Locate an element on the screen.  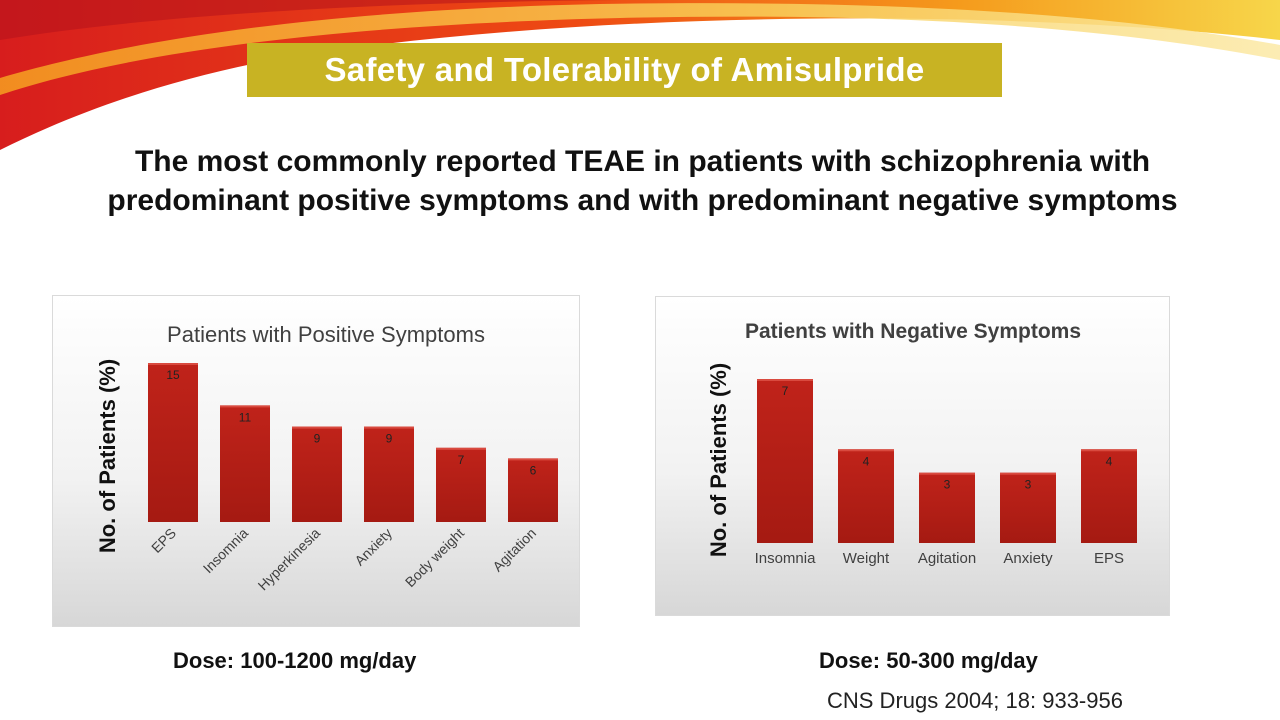
bar-hyperkinesia is located at coordinates (317, 474).